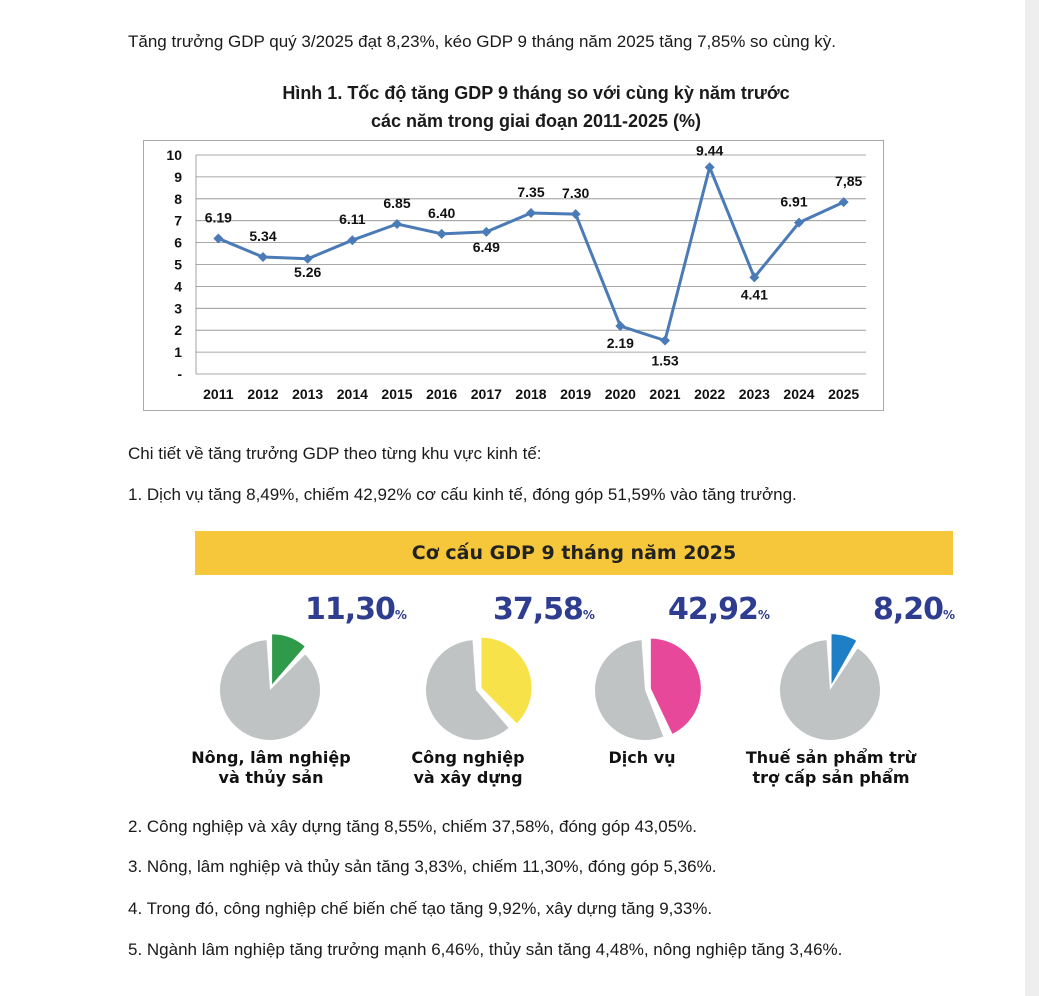  Describe the element at coordinates (536, 121) in the screenshot. I see `figure-title-line2: các năm trong giai đoạn 2011-2025 (%)` at that location.